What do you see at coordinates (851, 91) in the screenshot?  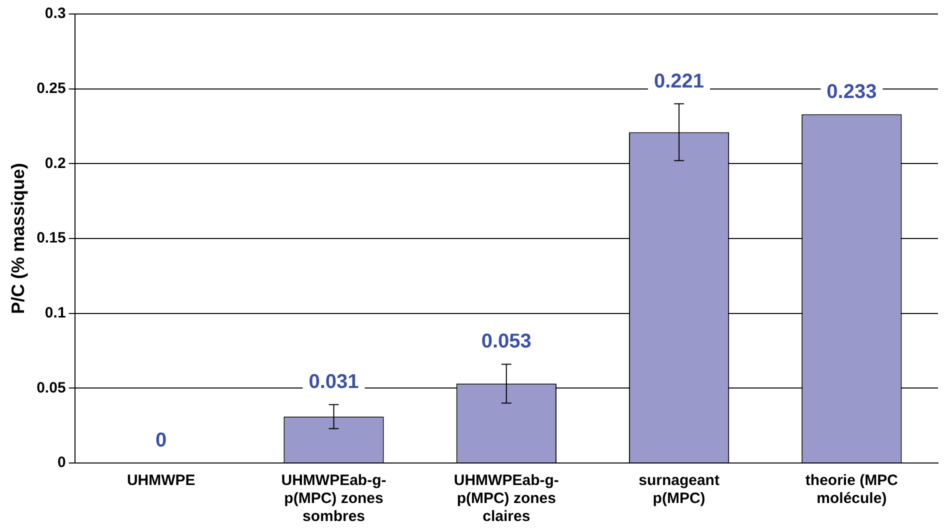 I see `data-label: 0.233` at bounding box center [851, 91].